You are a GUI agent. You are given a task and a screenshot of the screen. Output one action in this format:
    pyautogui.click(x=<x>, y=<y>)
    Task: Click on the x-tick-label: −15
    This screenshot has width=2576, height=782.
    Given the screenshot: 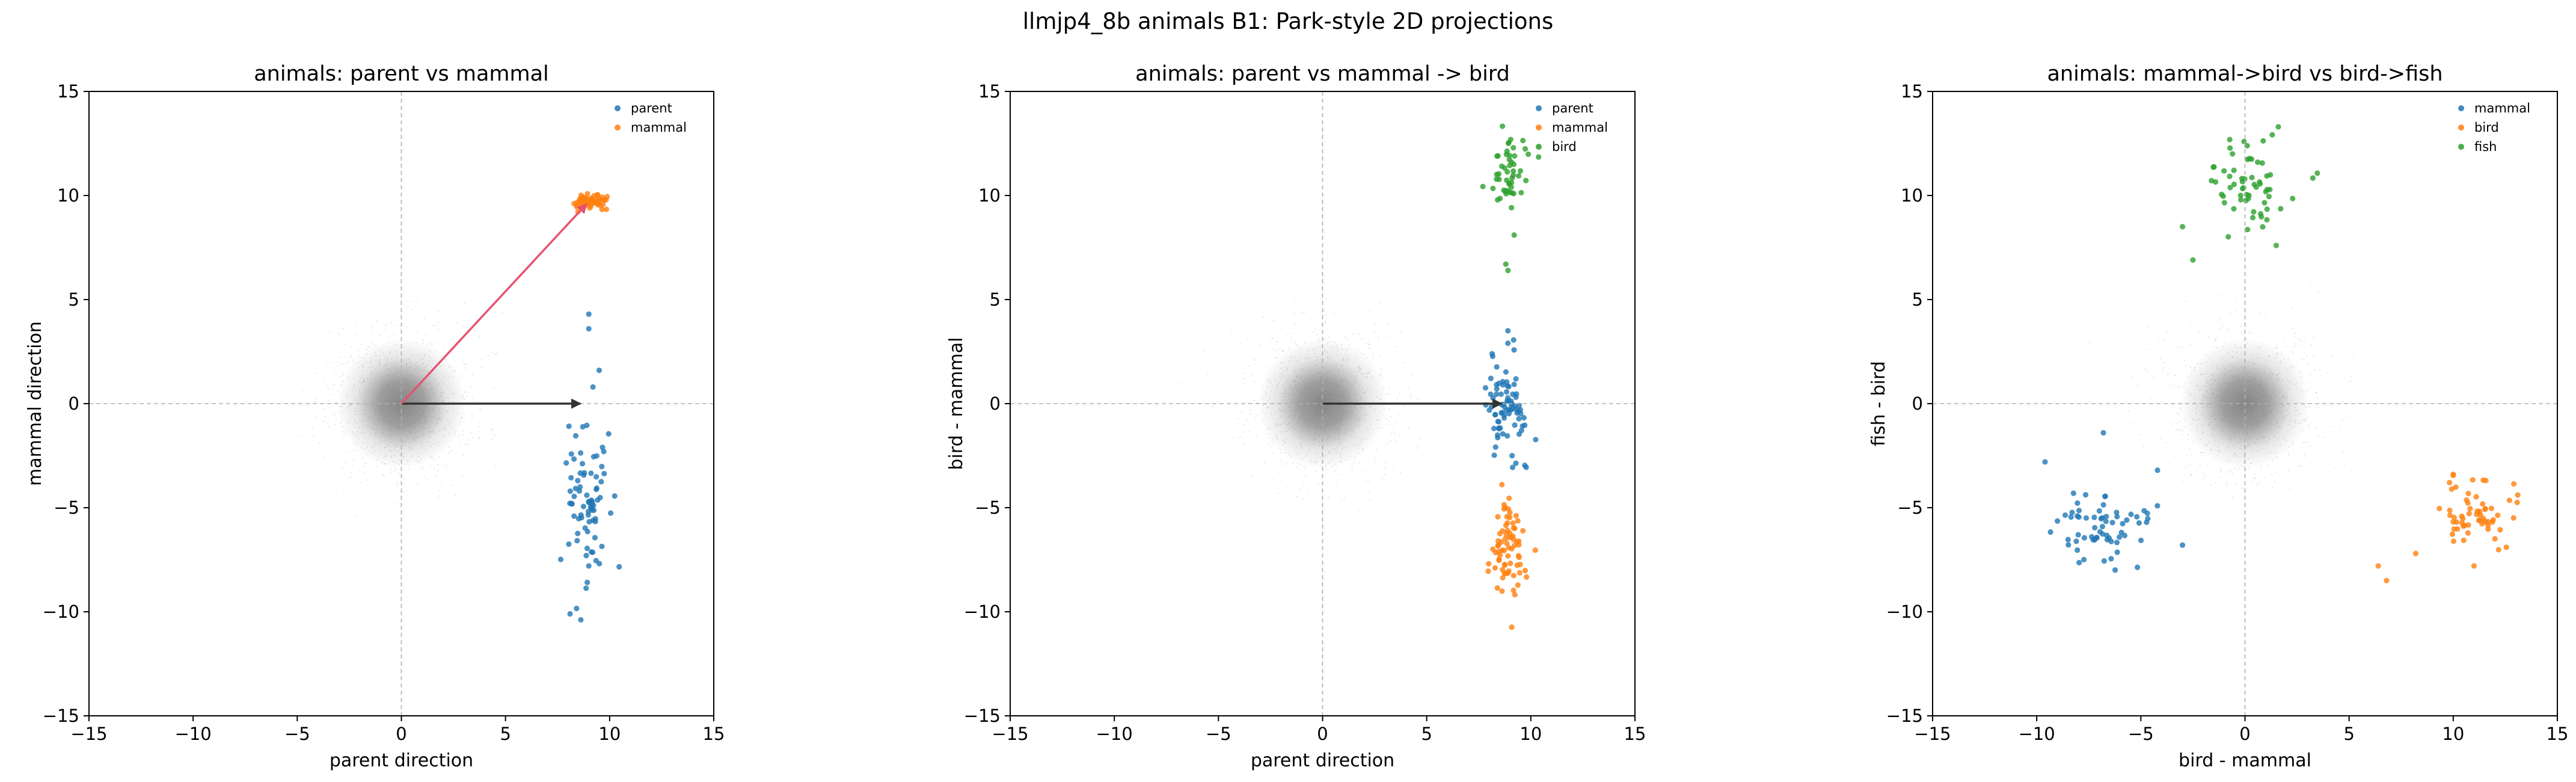 What is the action you would take?
    pyautogui.click(x=88, y=734)
    